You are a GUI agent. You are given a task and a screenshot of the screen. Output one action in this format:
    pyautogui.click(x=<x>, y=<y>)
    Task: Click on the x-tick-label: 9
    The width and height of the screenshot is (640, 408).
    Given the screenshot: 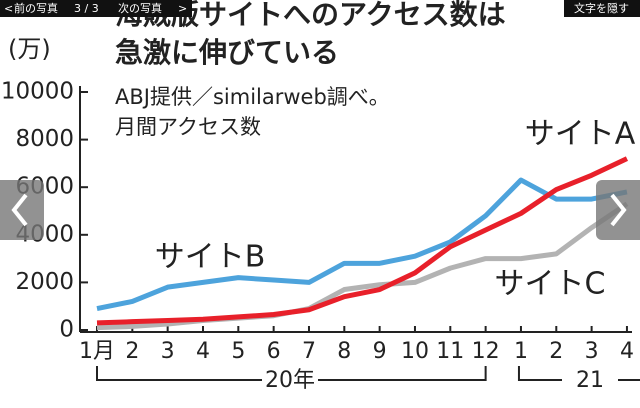 What is the action you would take?
    pyautogui.click(x=380, y=351)
    